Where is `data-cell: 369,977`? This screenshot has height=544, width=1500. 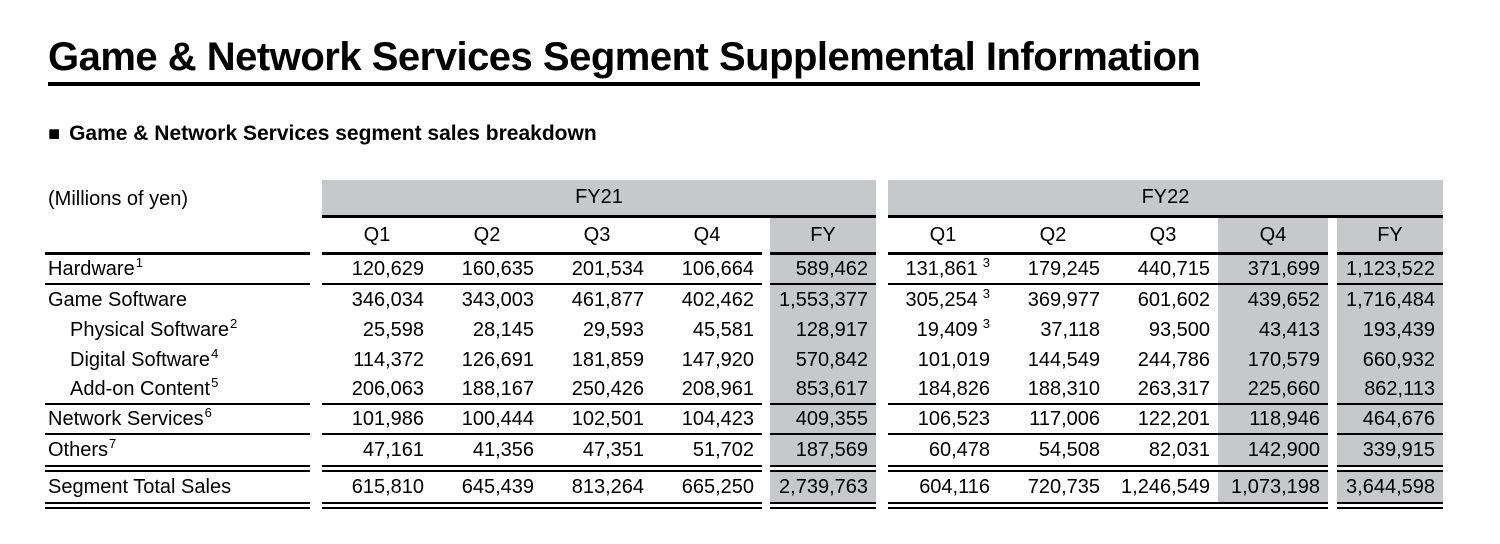 data-cell: 369,977 is located at coordinates (1063, 299).